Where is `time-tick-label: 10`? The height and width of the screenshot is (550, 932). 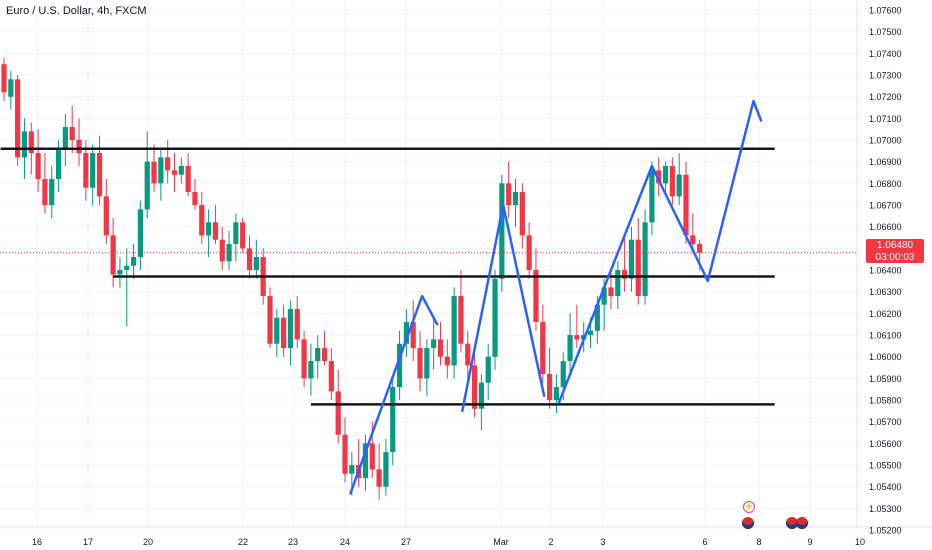 time-tick-label: 10 is located at coordinates (860, 542).